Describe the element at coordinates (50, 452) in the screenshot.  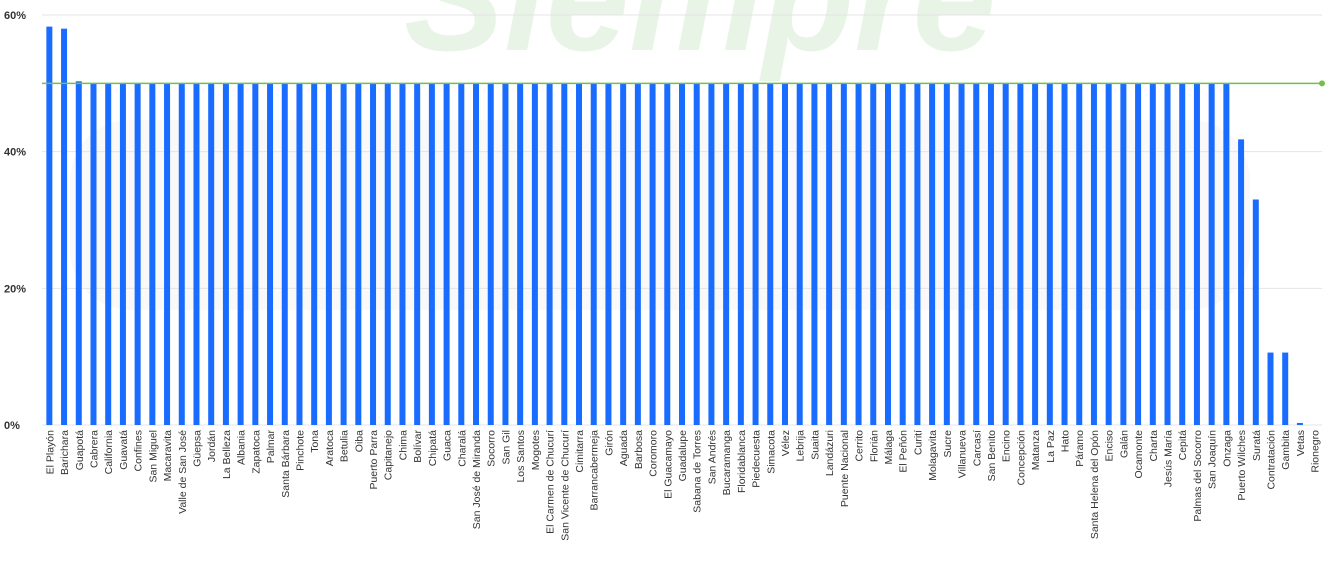
I see `x-tick-label: El Playón` at that location.